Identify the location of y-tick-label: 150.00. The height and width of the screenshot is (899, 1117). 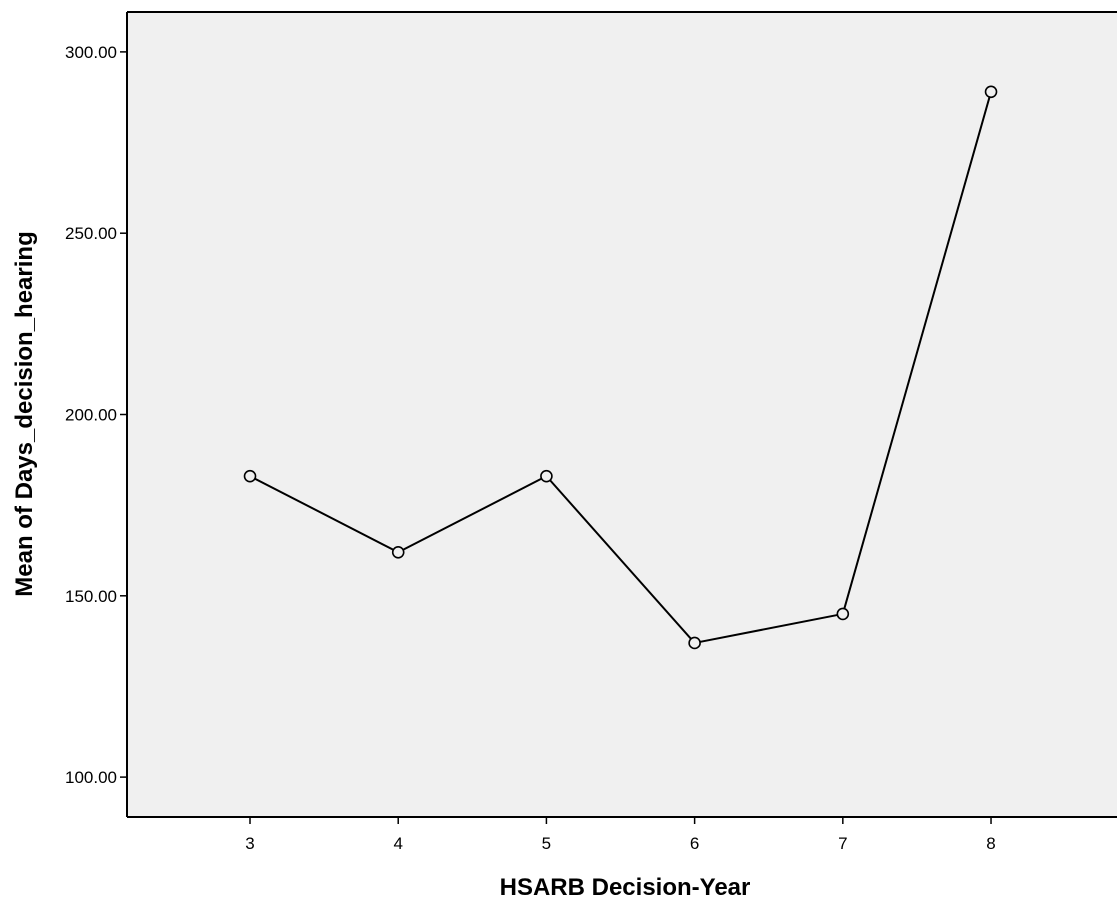
(91, 596).